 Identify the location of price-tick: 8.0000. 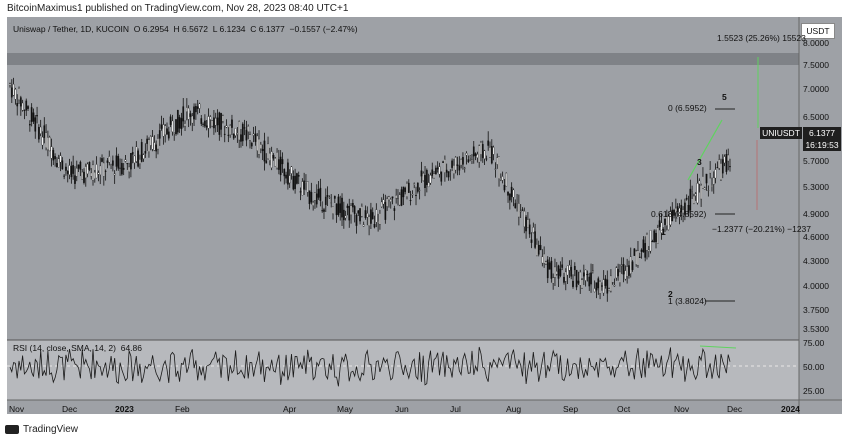
(816, 43).